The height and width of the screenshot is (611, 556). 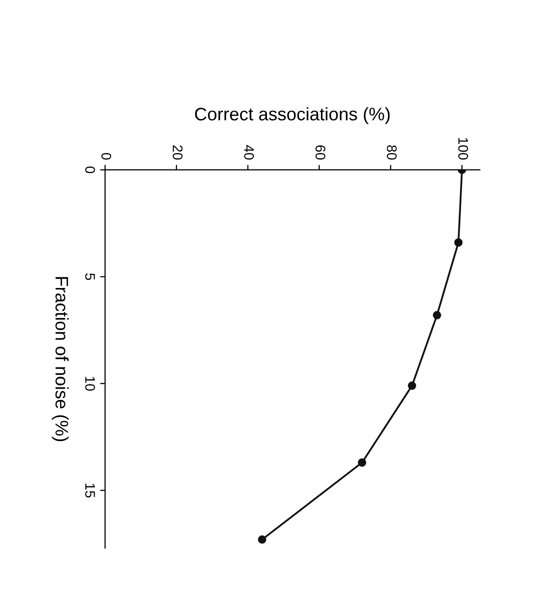 What do you see at coordinates (320, 152) in the screenshot?
I see `x-tick-label: 60` at bounding box center [320, 152].